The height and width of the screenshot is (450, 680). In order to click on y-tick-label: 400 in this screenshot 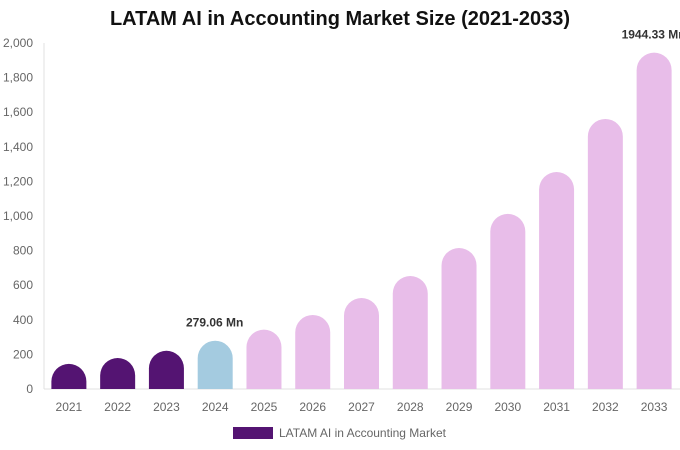, I will do `click(23, 320)`.